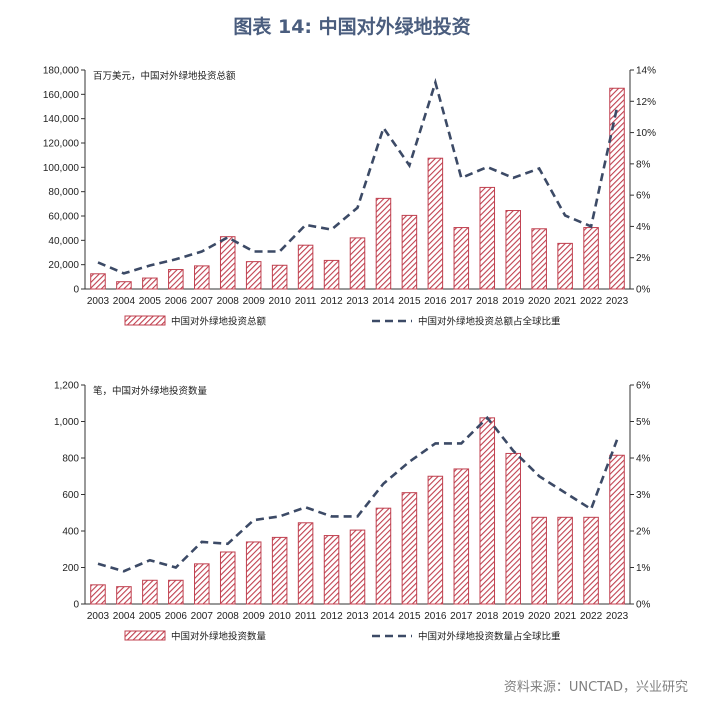 This screenshot has height=703, width=704. What do you see at coordinates (150, 283) in the screenshot?
I see `bar-2005` at bounding box center [150, 283].